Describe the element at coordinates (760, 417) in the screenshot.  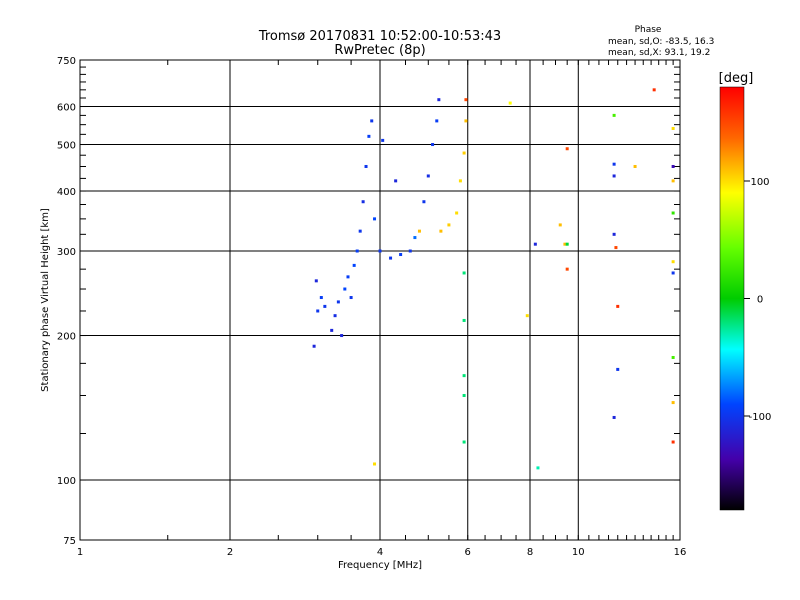
I see `colorbar-tick-label: -100` at that location.